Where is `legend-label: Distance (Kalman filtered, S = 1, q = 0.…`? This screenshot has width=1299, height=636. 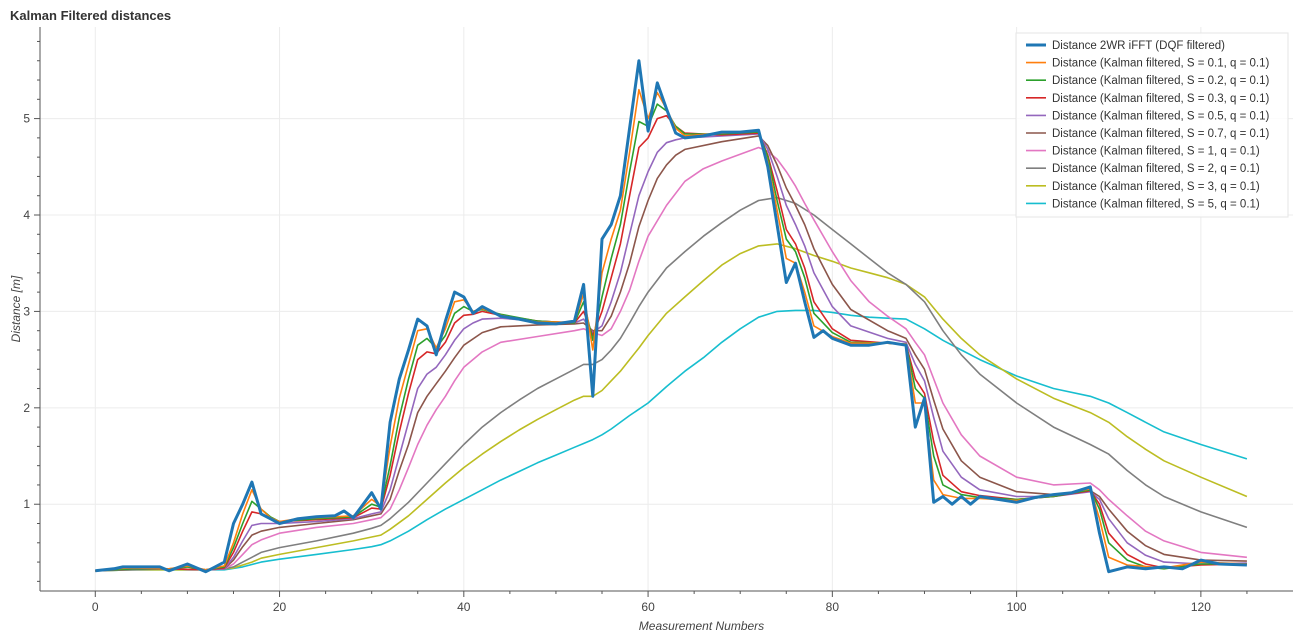
legend-label: Distance (Kalman filtered, S = 1, q = 0.… is located at coordinates (1156, 152).